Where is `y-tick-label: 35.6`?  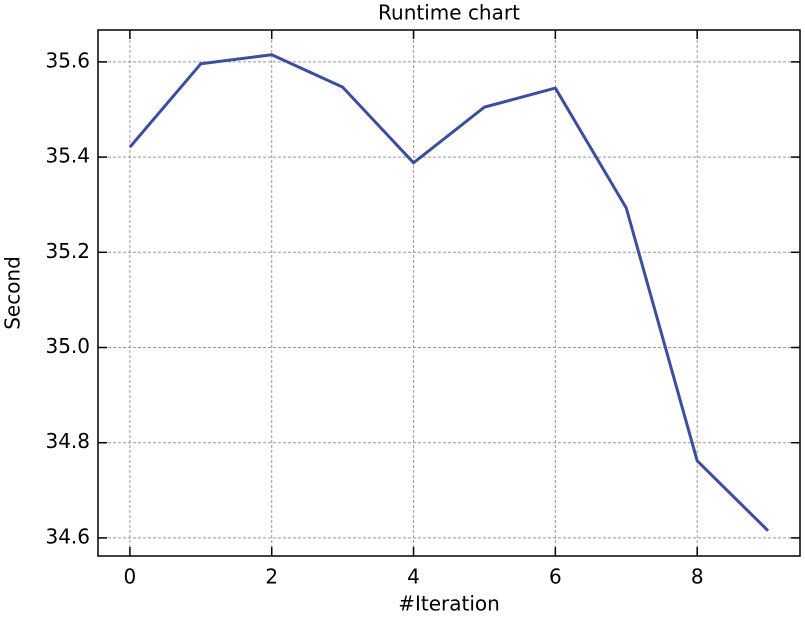 y-tick-label: 35.6 is located at coordinates (67, 60).